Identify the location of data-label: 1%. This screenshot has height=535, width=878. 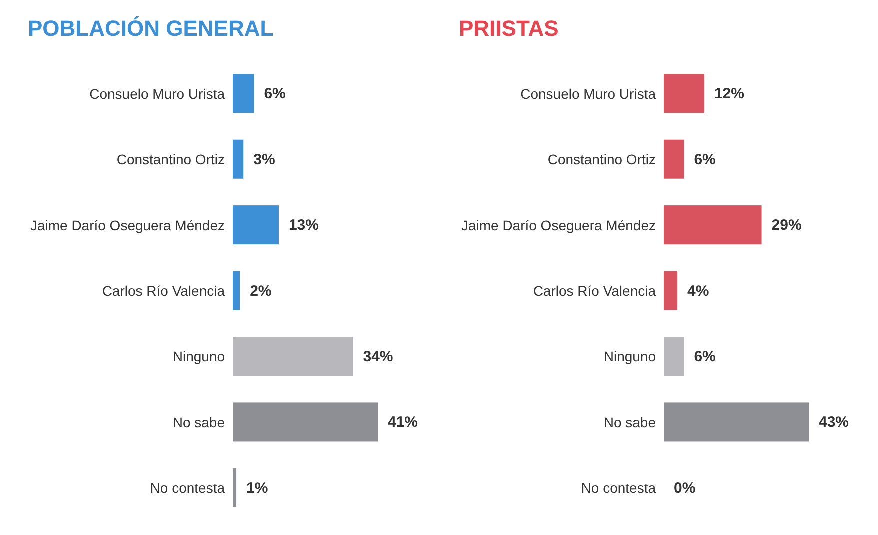
(257, 488).